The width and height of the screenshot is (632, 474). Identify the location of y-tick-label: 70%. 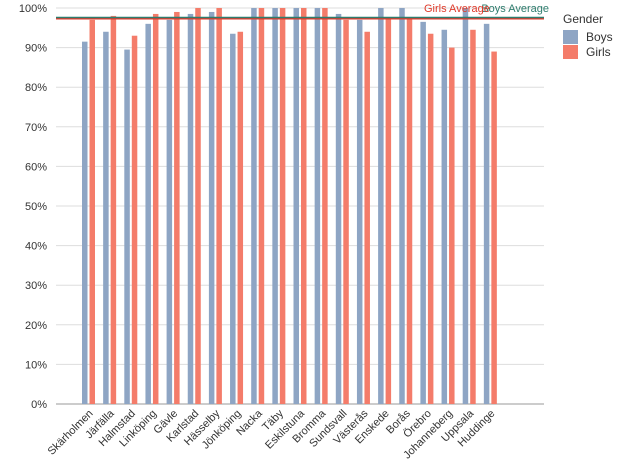
(36, 128).